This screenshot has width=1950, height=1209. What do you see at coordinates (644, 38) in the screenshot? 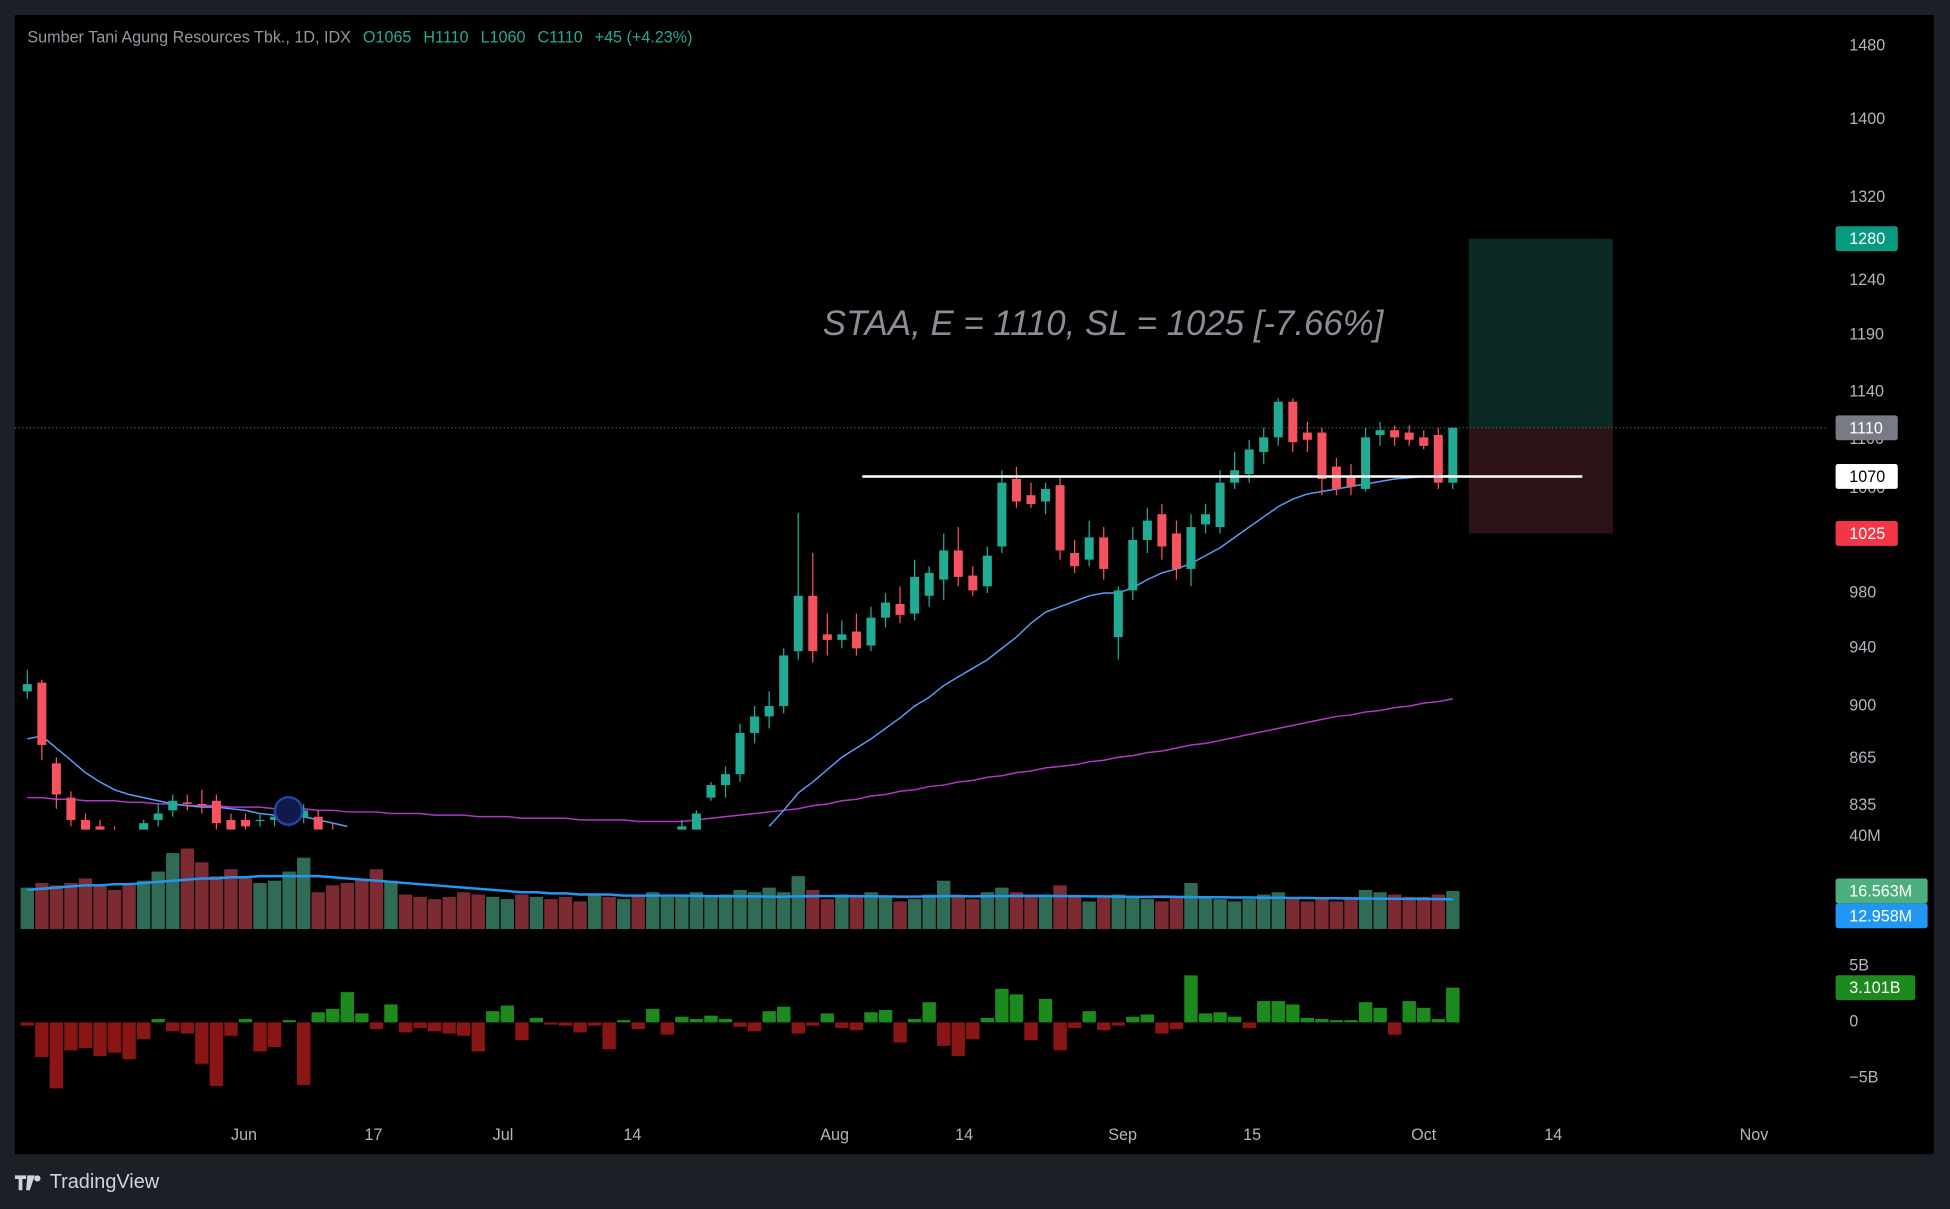
I see `ohlc-change: +45 (+4.23%)` at bounding box center [644, 38].